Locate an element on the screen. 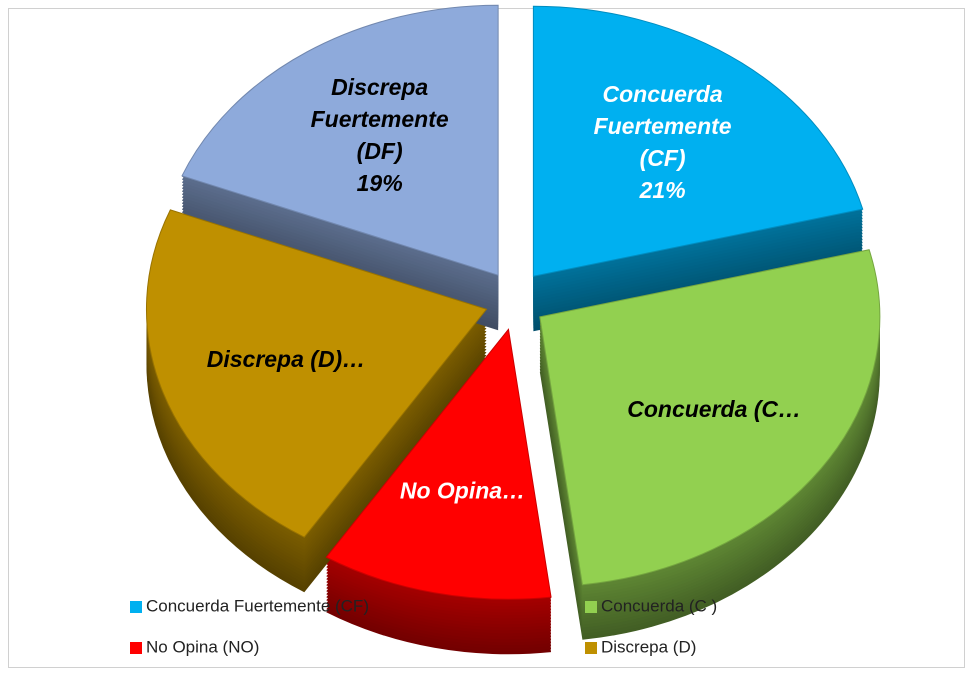  data-label: (CF) is located at coordinates (663, 158).